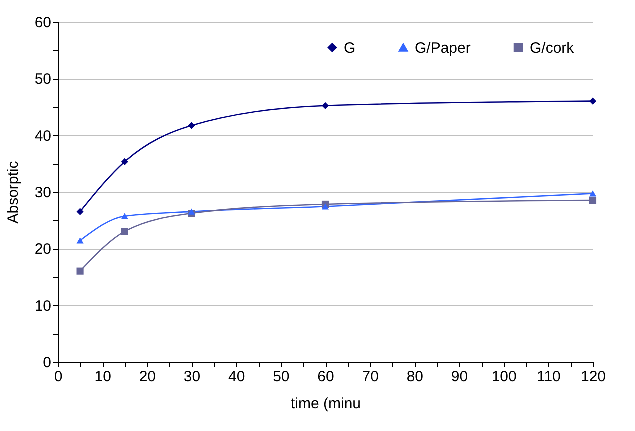  I want to click on y-tick-label: 30, so click(43, 193).